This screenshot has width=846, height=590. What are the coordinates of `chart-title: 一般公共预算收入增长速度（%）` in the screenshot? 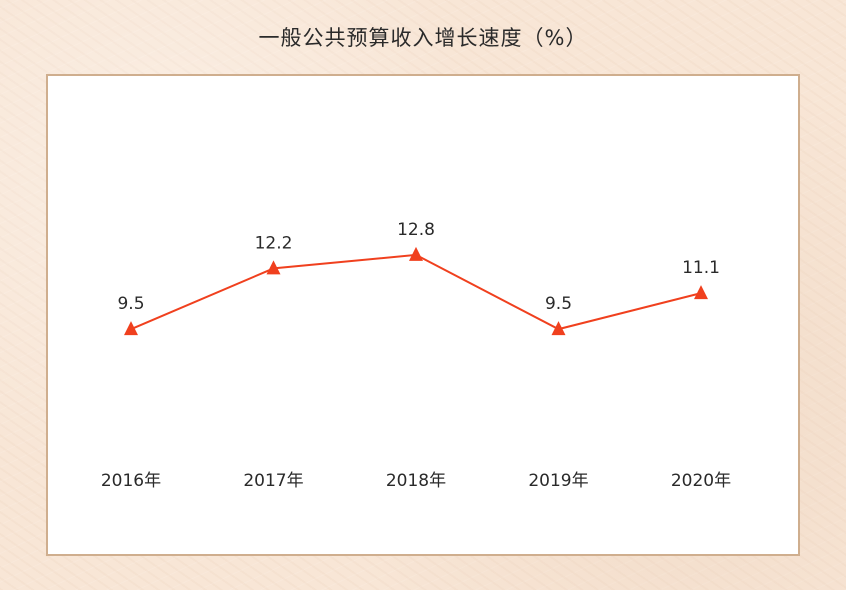 It's located at (423, 38).